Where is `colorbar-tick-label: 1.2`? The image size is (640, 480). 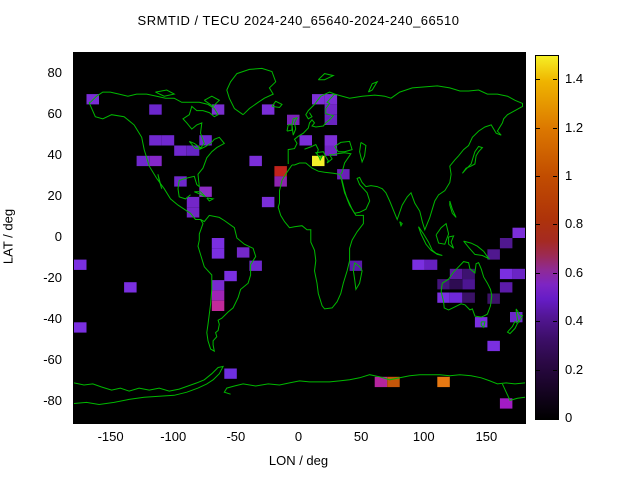 colorbar-tick-label: 1.2 is located at coordinates (574, 127).